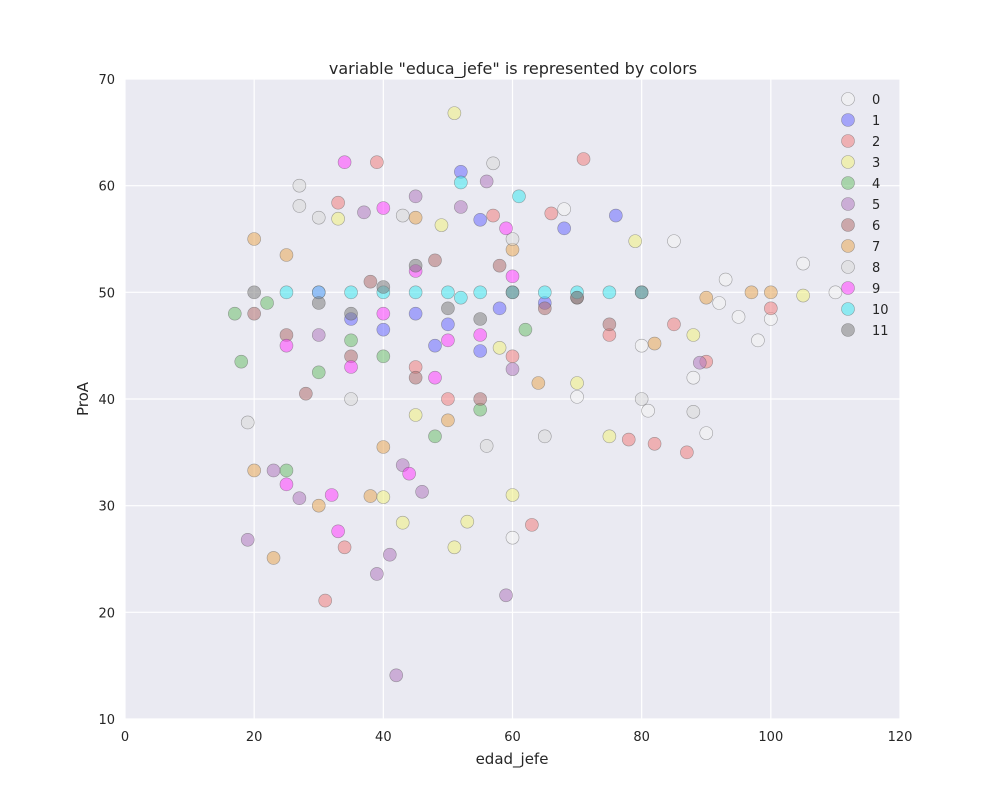  What do you see at coordinates (876, 247) in the screenshot?
I see `legend-label: 7` at bounding box center [876, 247].